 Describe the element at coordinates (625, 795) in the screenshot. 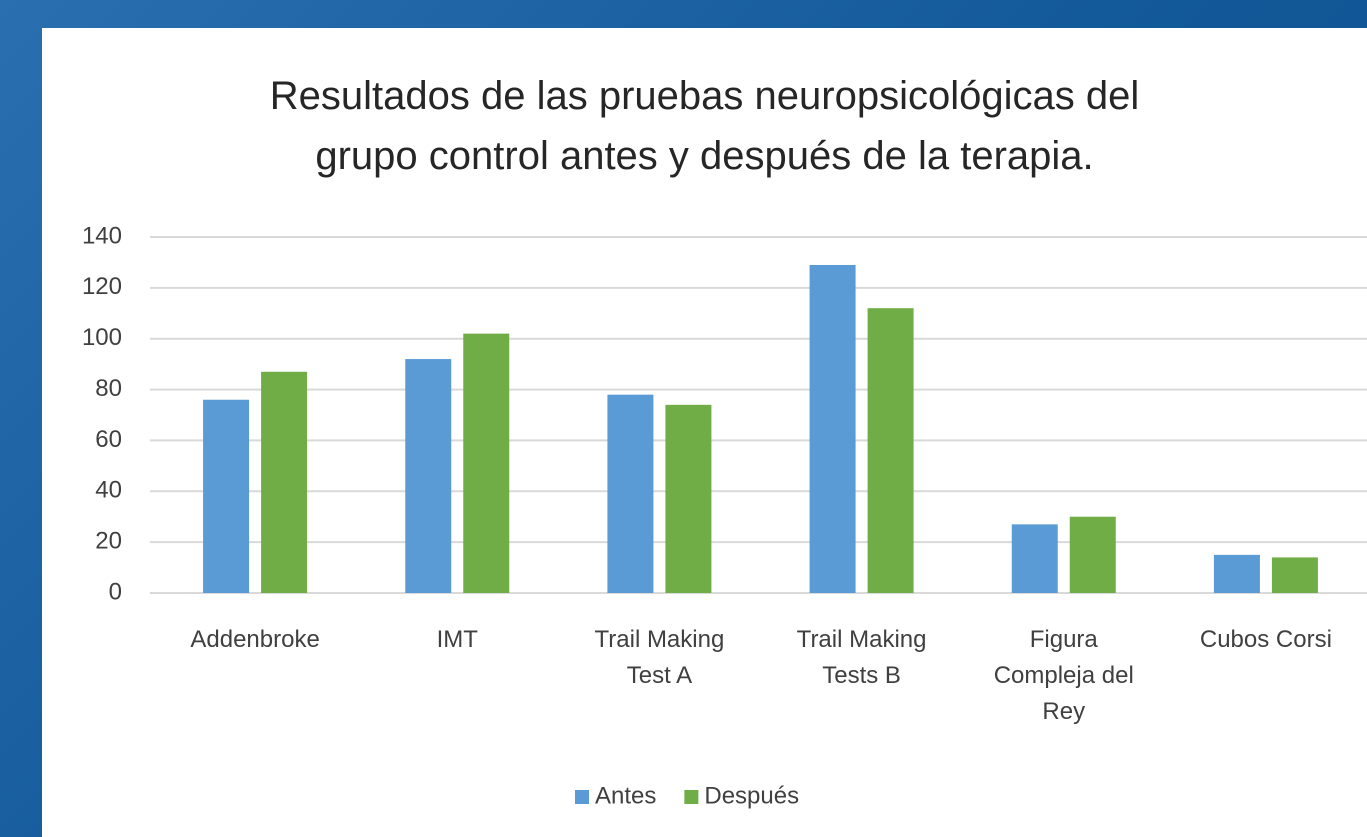

I see `legend-label: Antes` at that location.